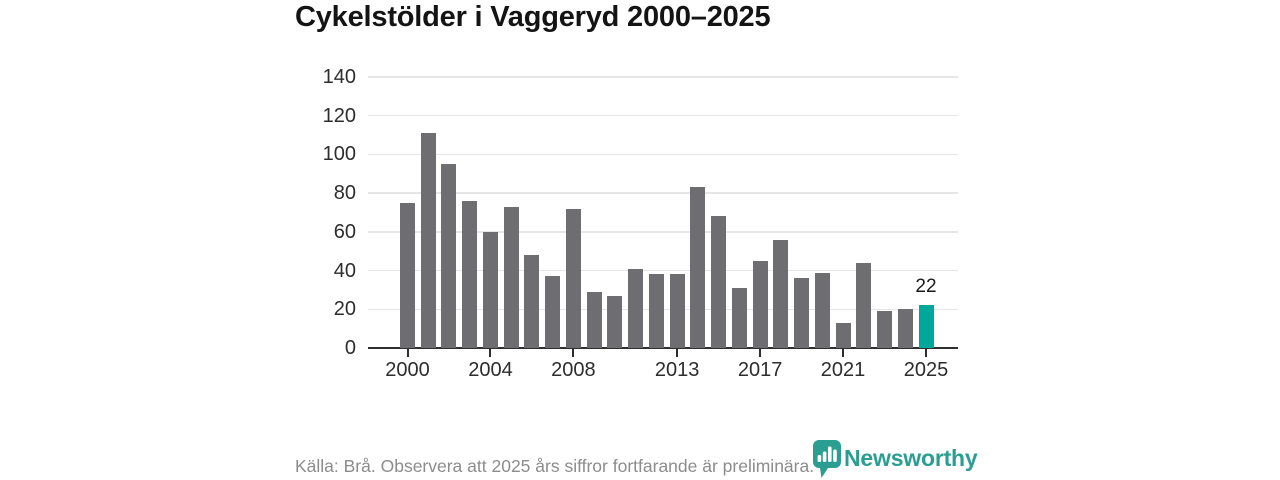 The height and width of the screenshot is (480, 1280). I want to click on bar-2004, so click(490, 289).